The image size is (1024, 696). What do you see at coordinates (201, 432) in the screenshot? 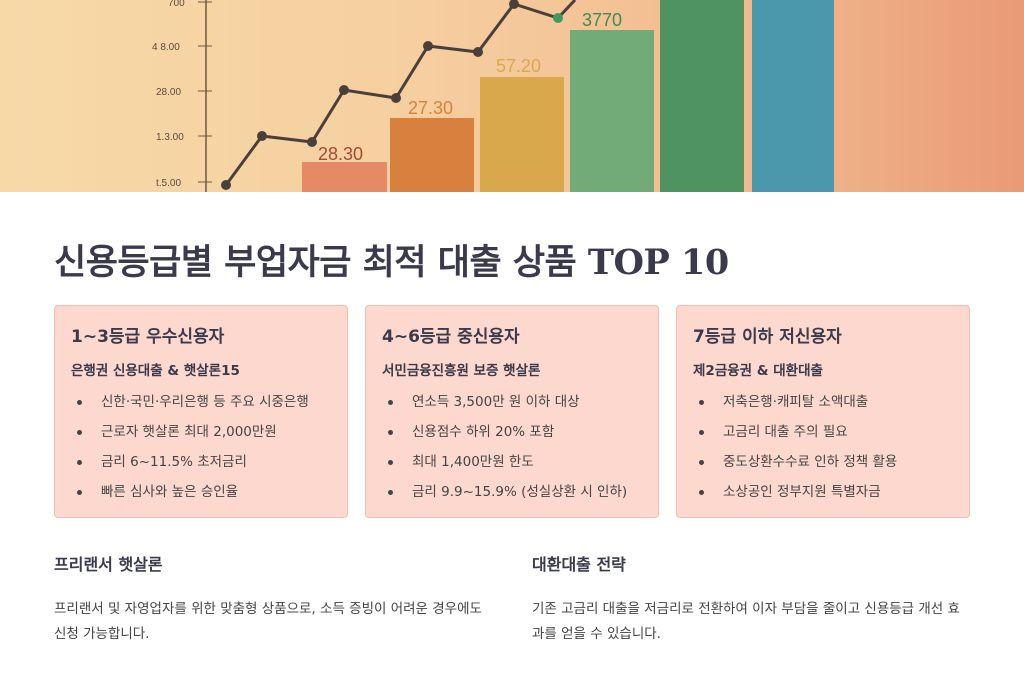
I see `list-item: 근로자 햇살론 최대 2,000만원` at bounding box center [201, 432].